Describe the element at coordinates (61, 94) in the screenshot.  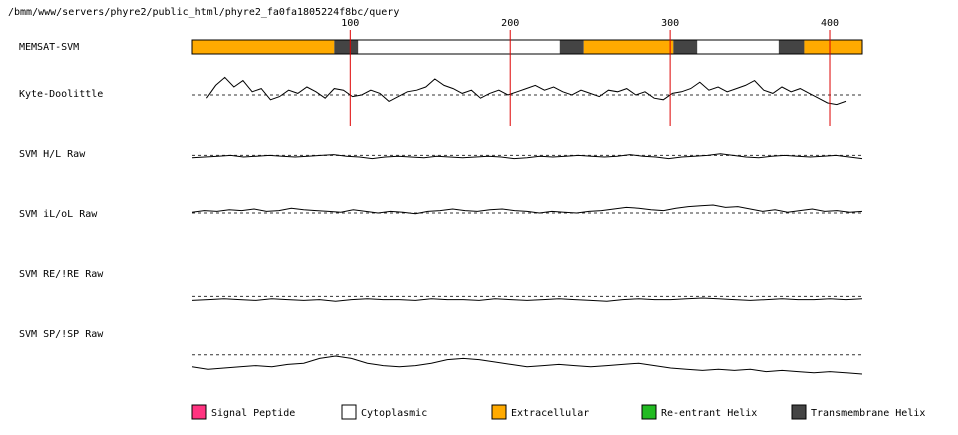
I see `track-label: Kyte-Doolittle` at that location.